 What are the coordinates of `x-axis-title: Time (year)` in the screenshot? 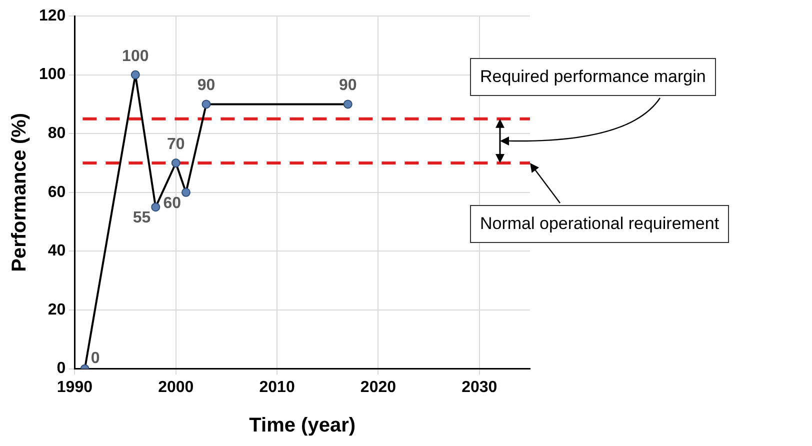 It's located at (302, 425).